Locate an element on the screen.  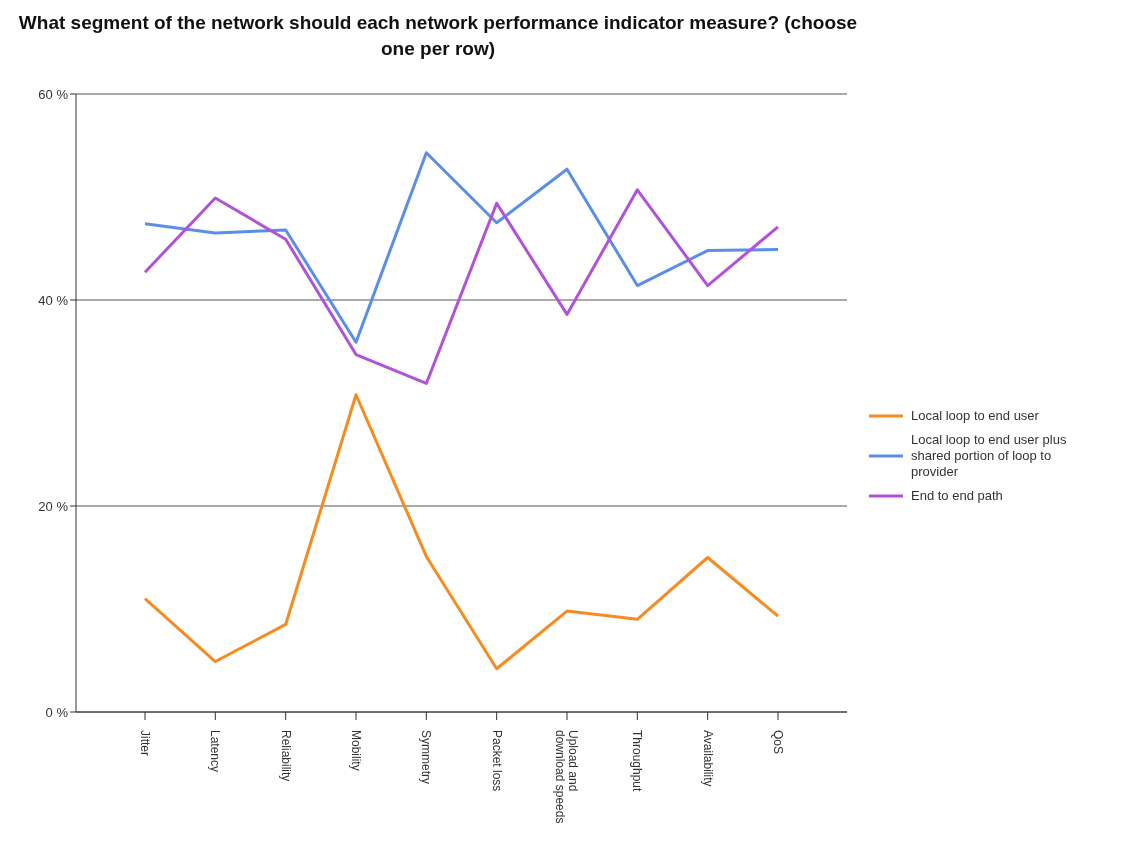
x-tick-label: Latency is located at coordinates (215, 751).